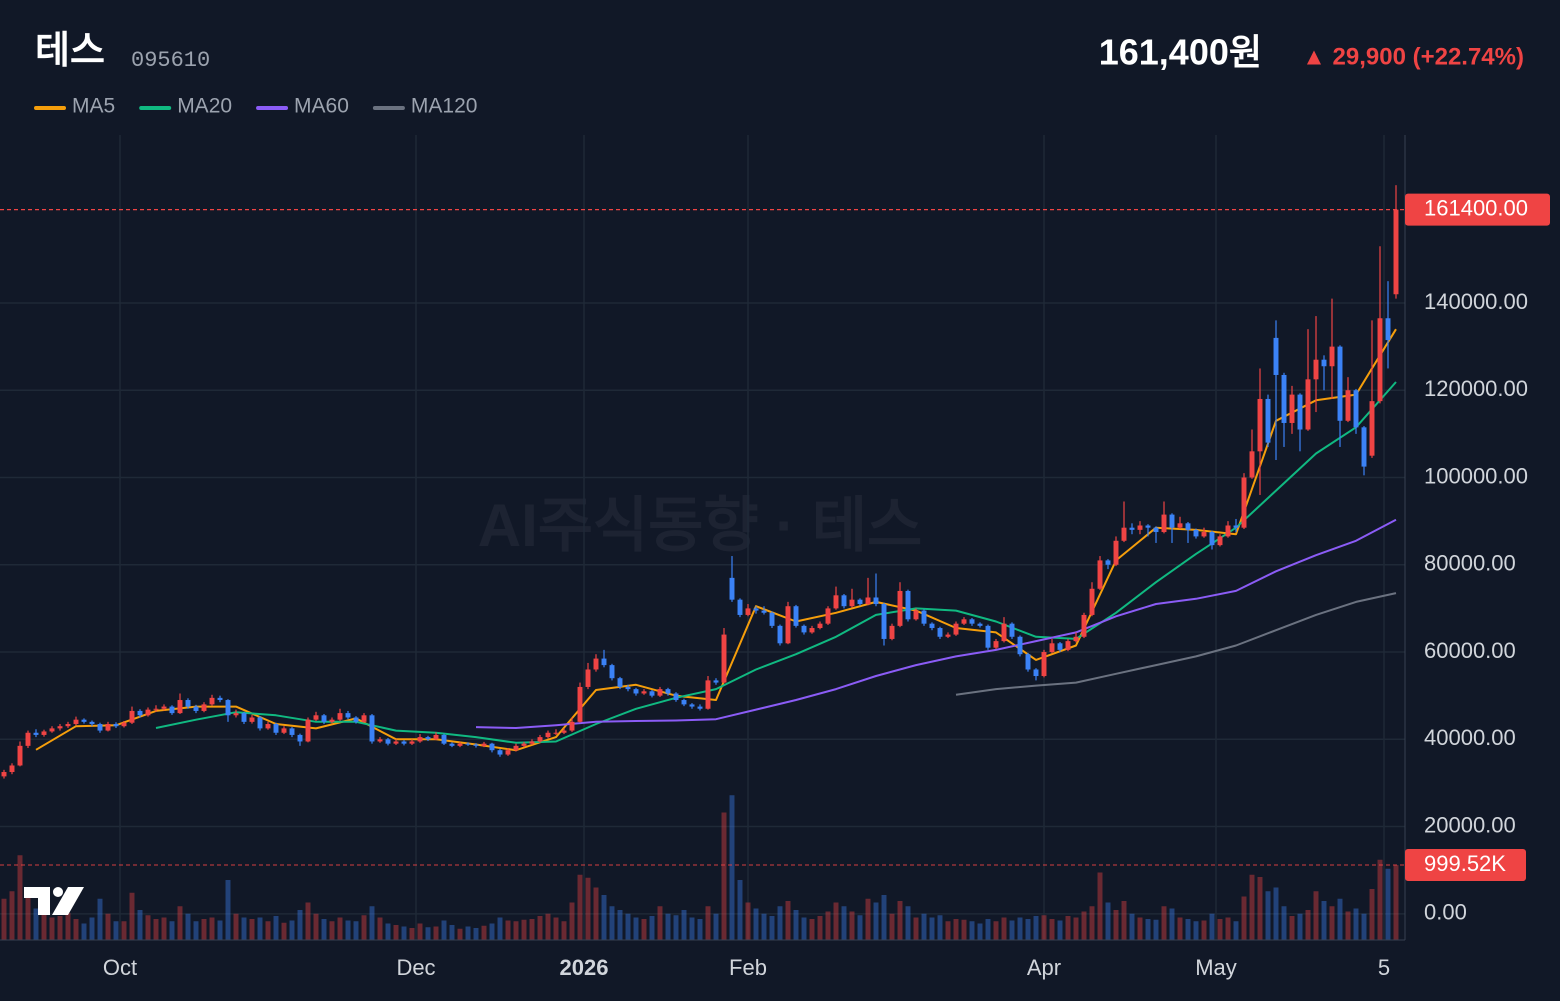  What do you see at coordinates (700, 867) in the screenshot?
I see `volume-pane` at bounding box center [700, 867].